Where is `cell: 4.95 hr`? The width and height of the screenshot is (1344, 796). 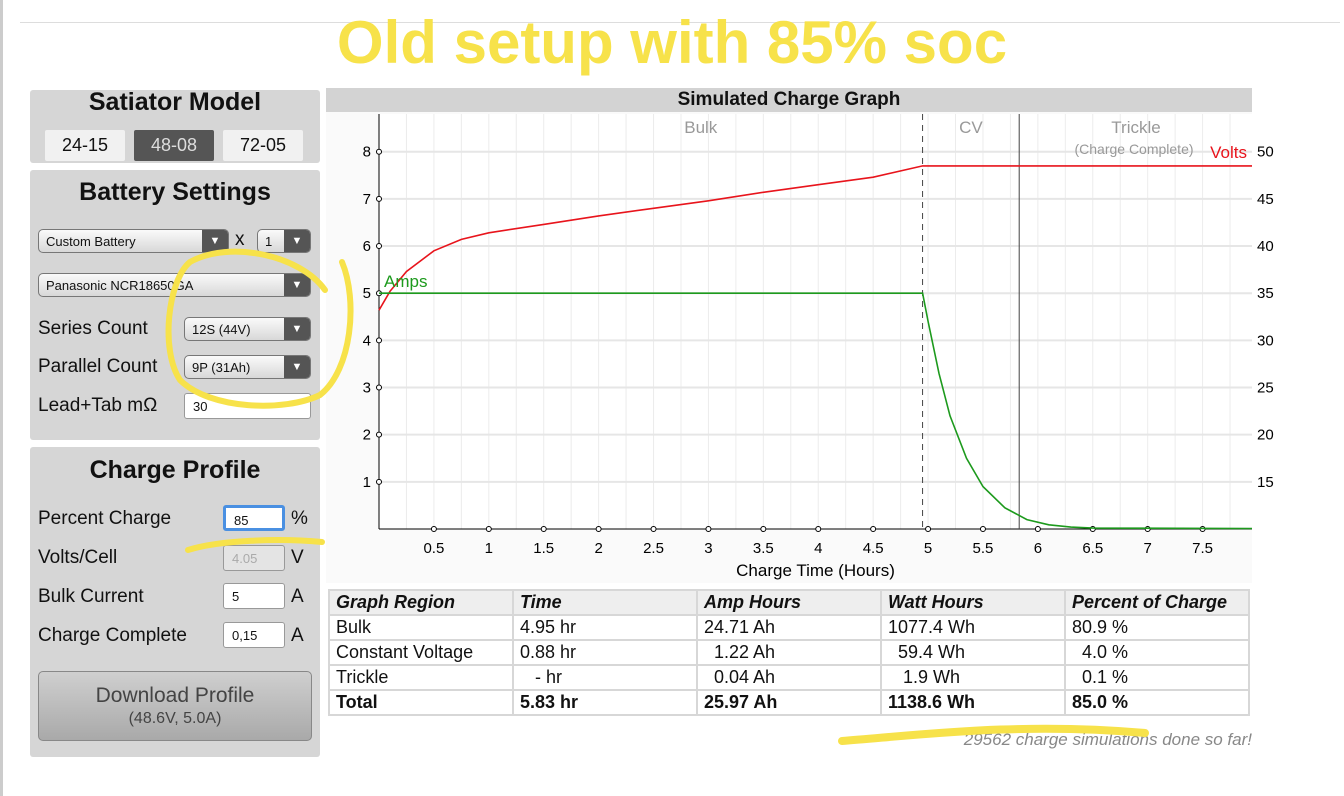 cell: 4.95 hr is located at coordinates (605, 627).